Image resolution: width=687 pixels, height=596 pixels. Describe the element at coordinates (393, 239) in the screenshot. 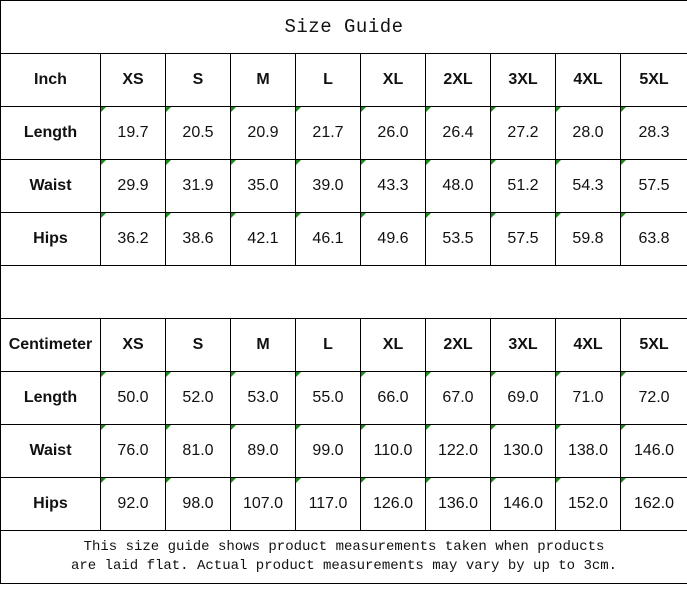

I see `measurement-value: 49.6` at that location.